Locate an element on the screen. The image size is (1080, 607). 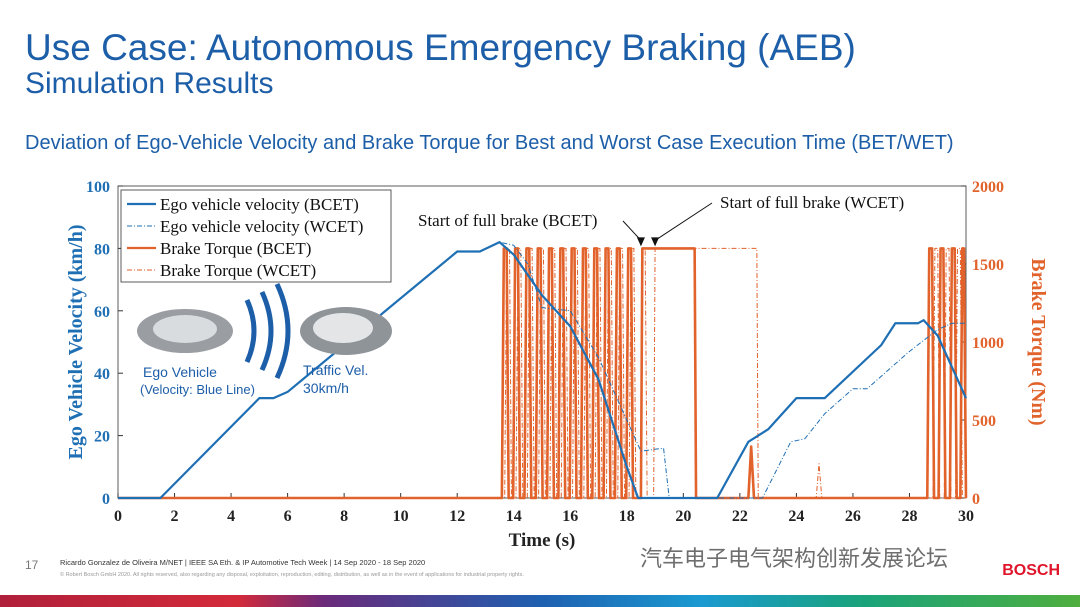
ego-note: (Velocity: Blue Line) is located at coordinates (197, 389).